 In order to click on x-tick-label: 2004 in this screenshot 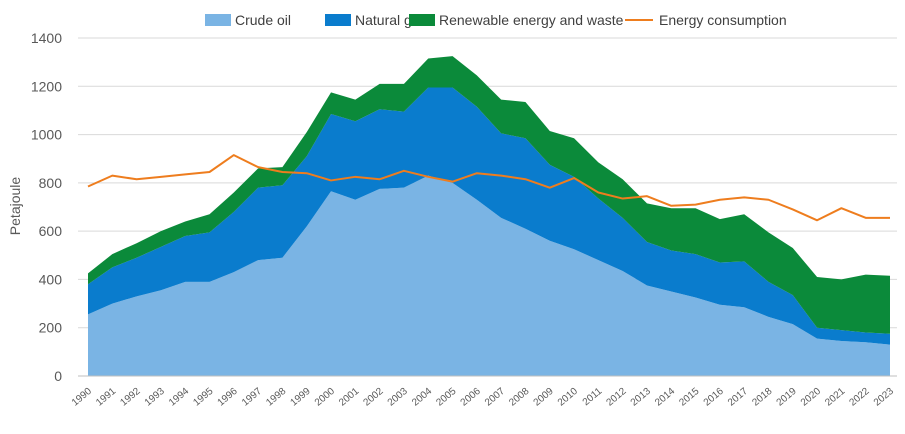, I will do `click(422, 397)`.